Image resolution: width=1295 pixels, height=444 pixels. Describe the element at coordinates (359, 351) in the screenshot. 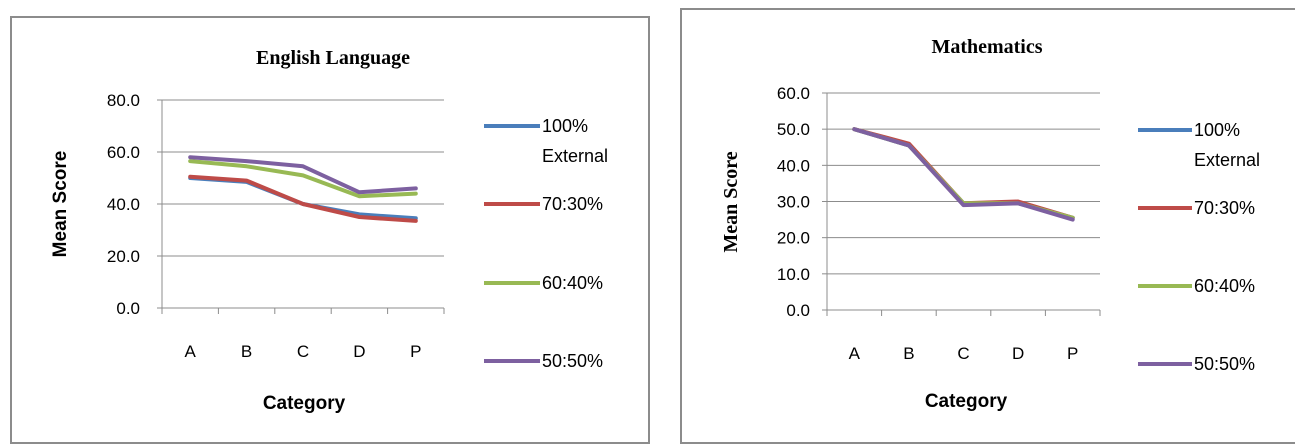

I see `english-category-label: D` at that location.